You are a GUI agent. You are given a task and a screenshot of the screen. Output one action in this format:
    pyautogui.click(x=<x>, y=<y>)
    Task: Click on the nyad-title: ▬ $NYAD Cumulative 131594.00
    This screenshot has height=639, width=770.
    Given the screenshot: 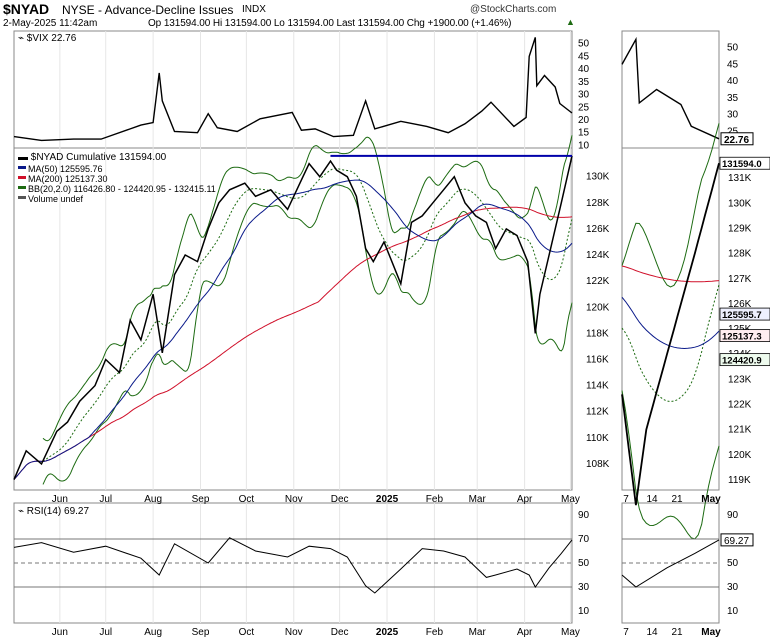 What is the action you would take?
    pyautogui.click(x=92, y=157)
    